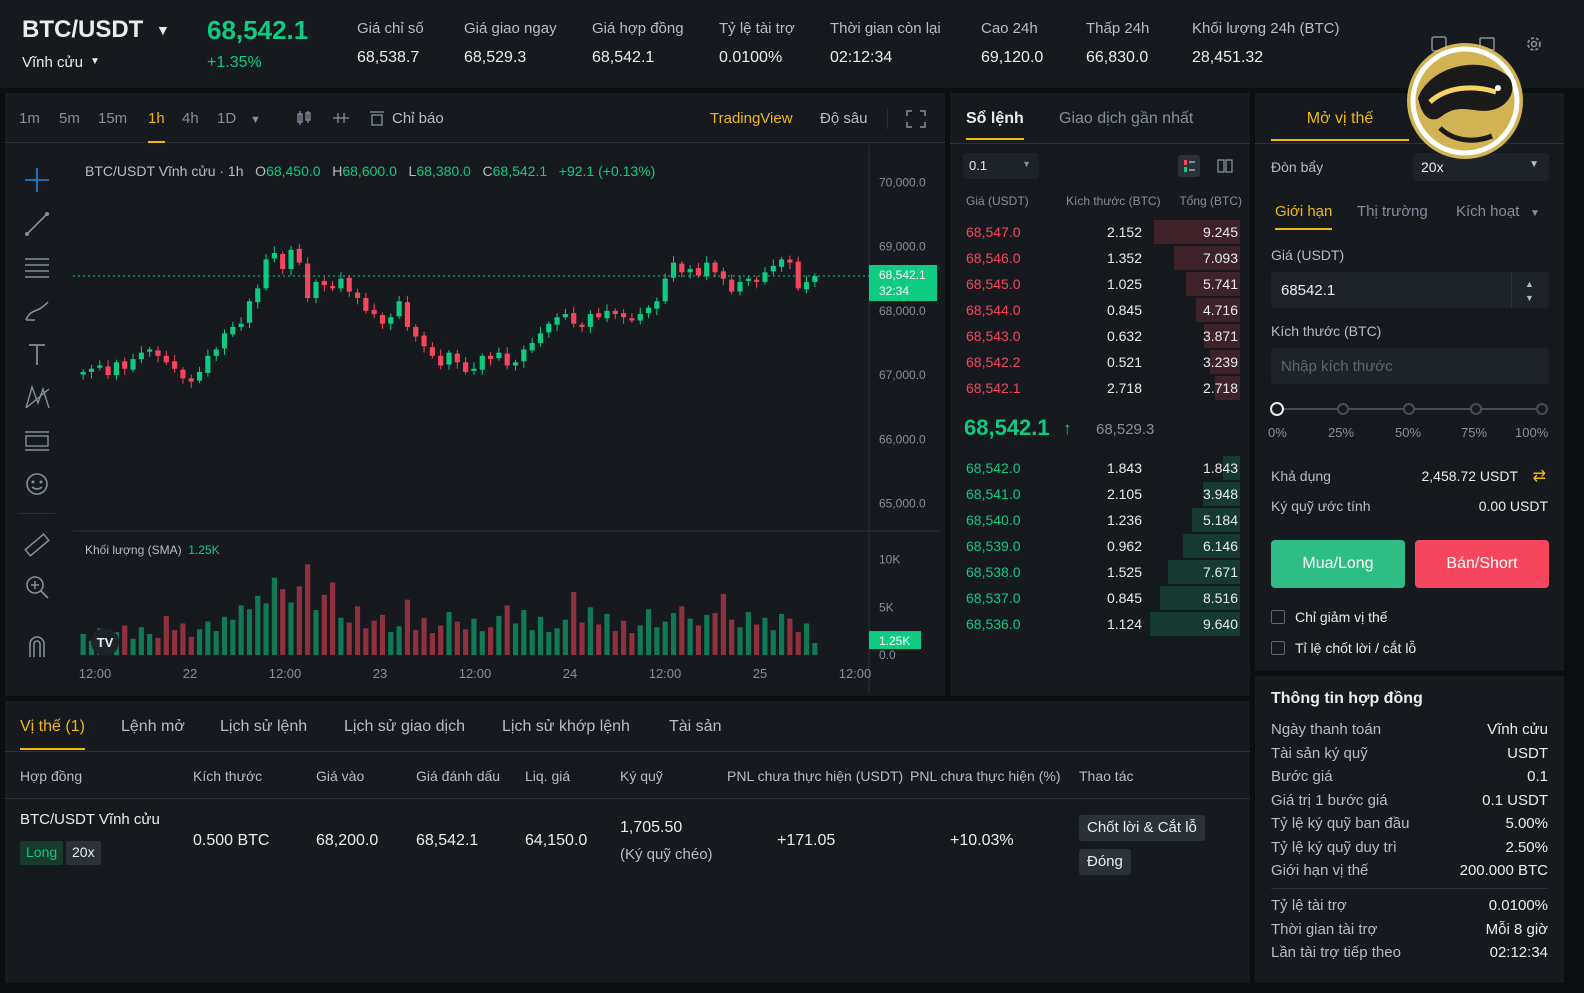  What do you see at coordinates (1100, 232) in the screenshot?
I see `ask-row: 68,547.0 2.152 9.245` at bounding box center [1100, 232].